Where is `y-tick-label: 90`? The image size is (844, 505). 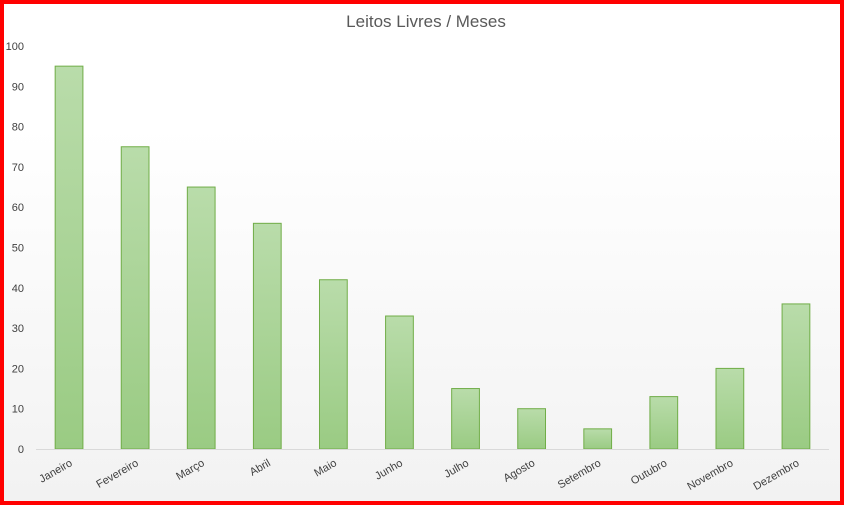 y-tick-label: 90 is located at coordinates (18, 87).